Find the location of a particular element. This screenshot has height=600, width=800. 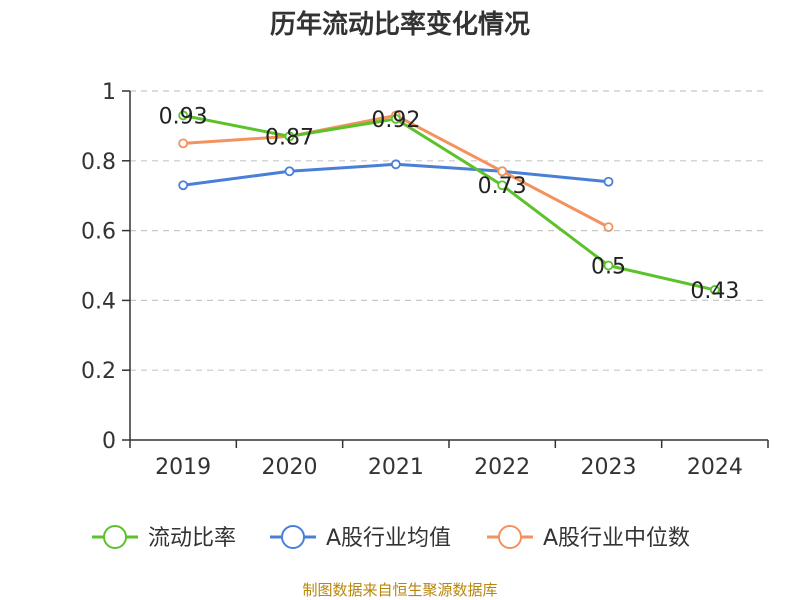

y-tick-label-3: 0.6 is located at coordinates (98, 232).